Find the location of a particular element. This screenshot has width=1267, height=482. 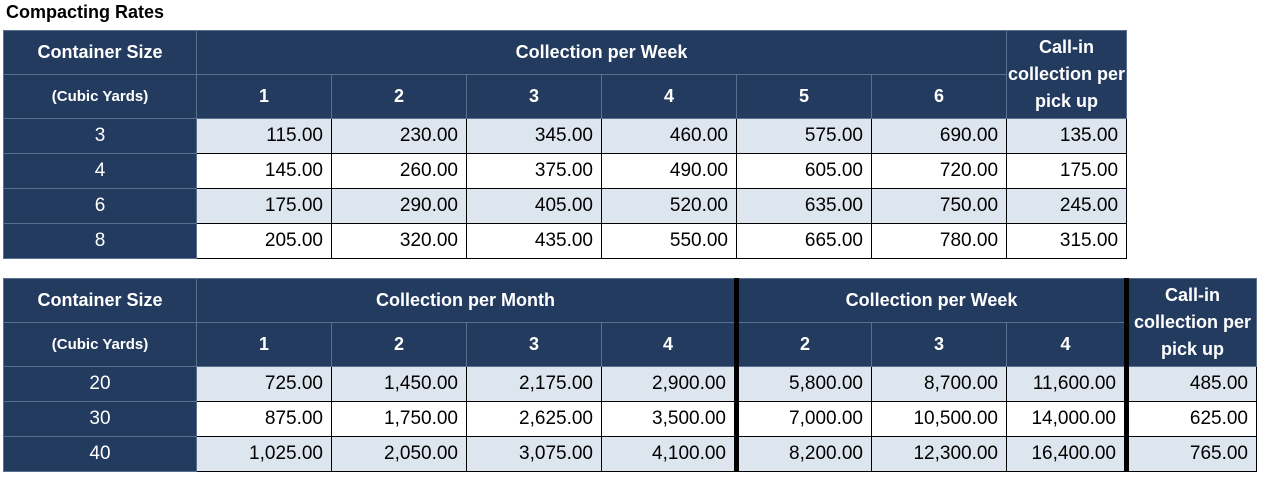

callin-rate-cell: 485.00 is located at coordinates (1190, 384).